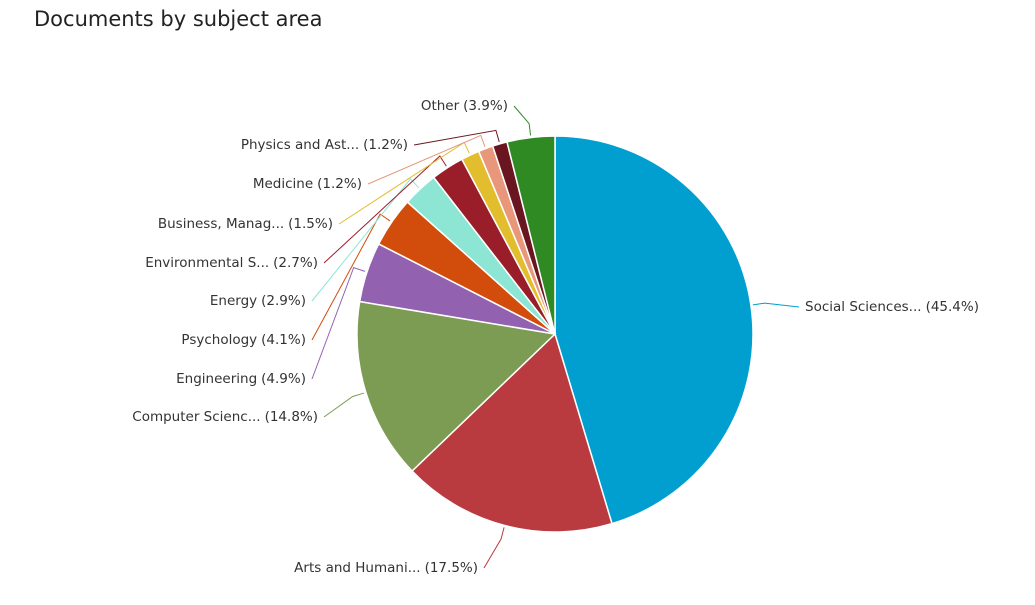 This screenshot has width=1035, height=605. I want to click on slice-label: Engineering (4.9%), so click(241, 379).